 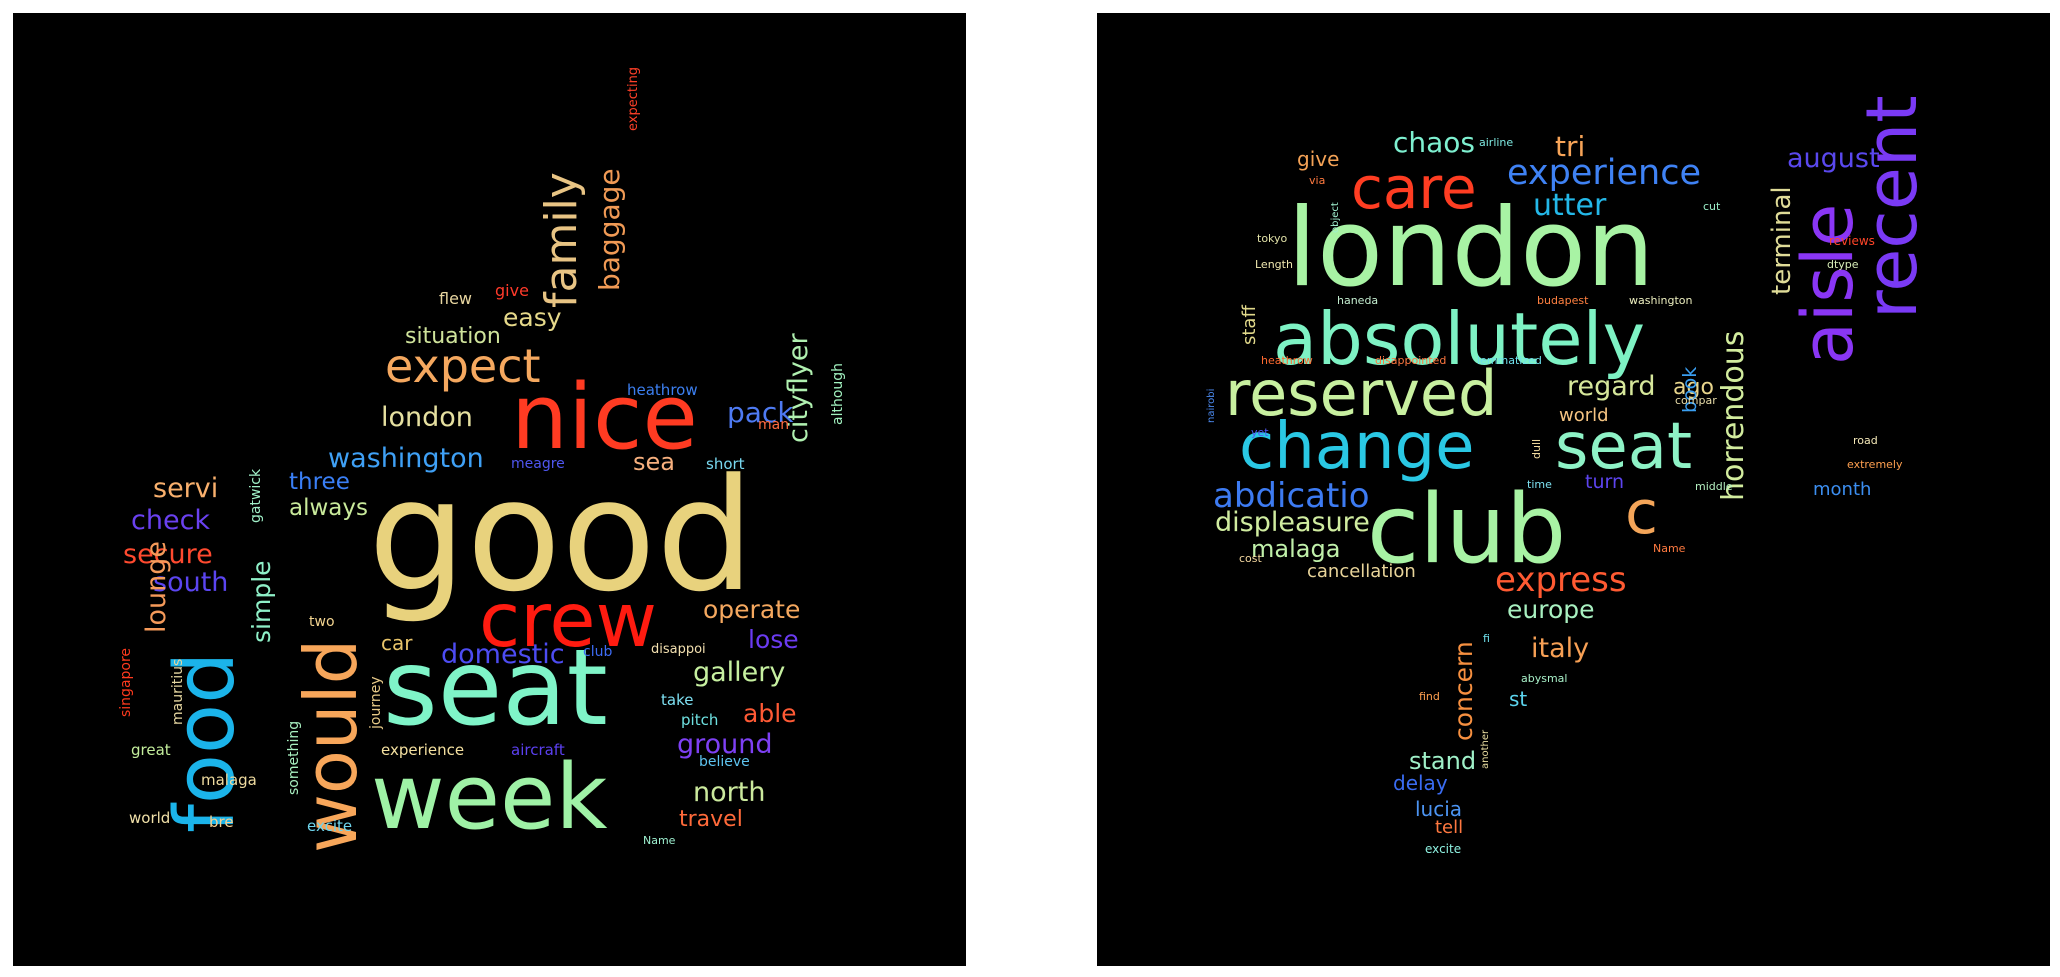 I want to click on word: lemmatized, so click(x=1509, y=360).